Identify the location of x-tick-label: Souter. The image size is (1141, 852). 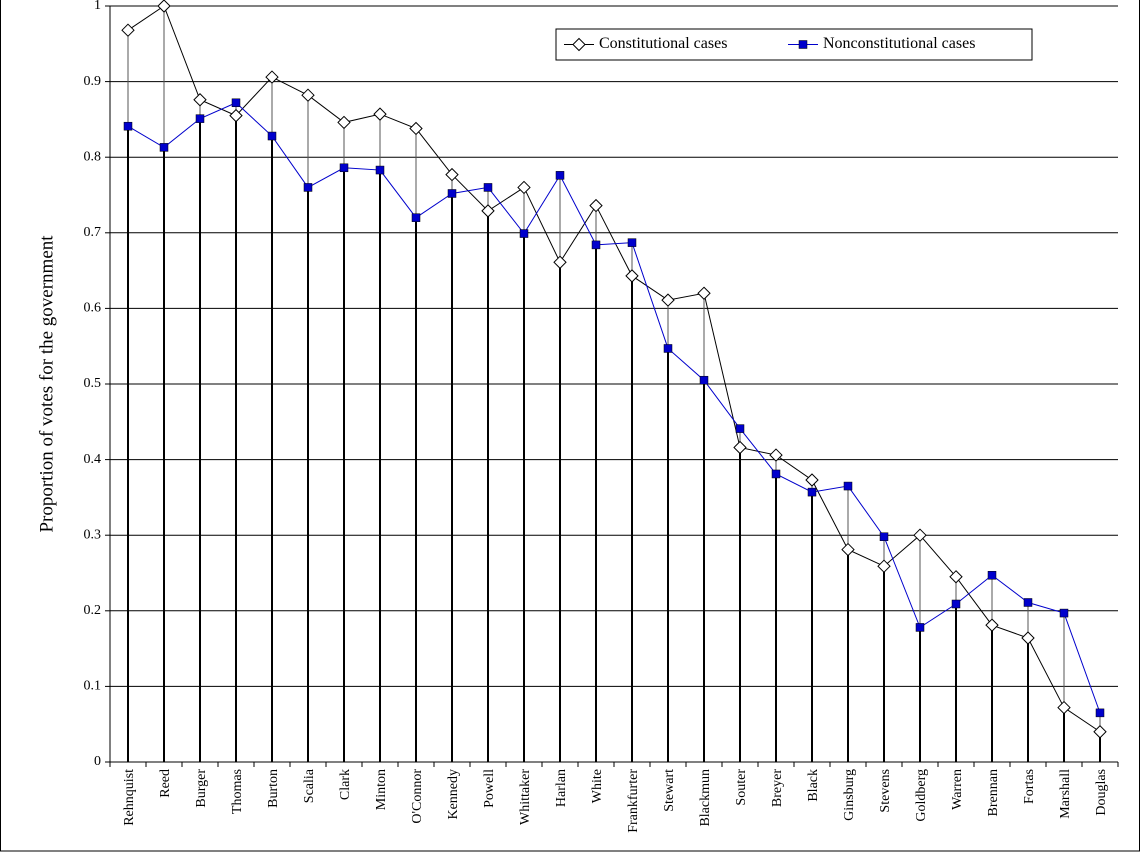
(741, 787).